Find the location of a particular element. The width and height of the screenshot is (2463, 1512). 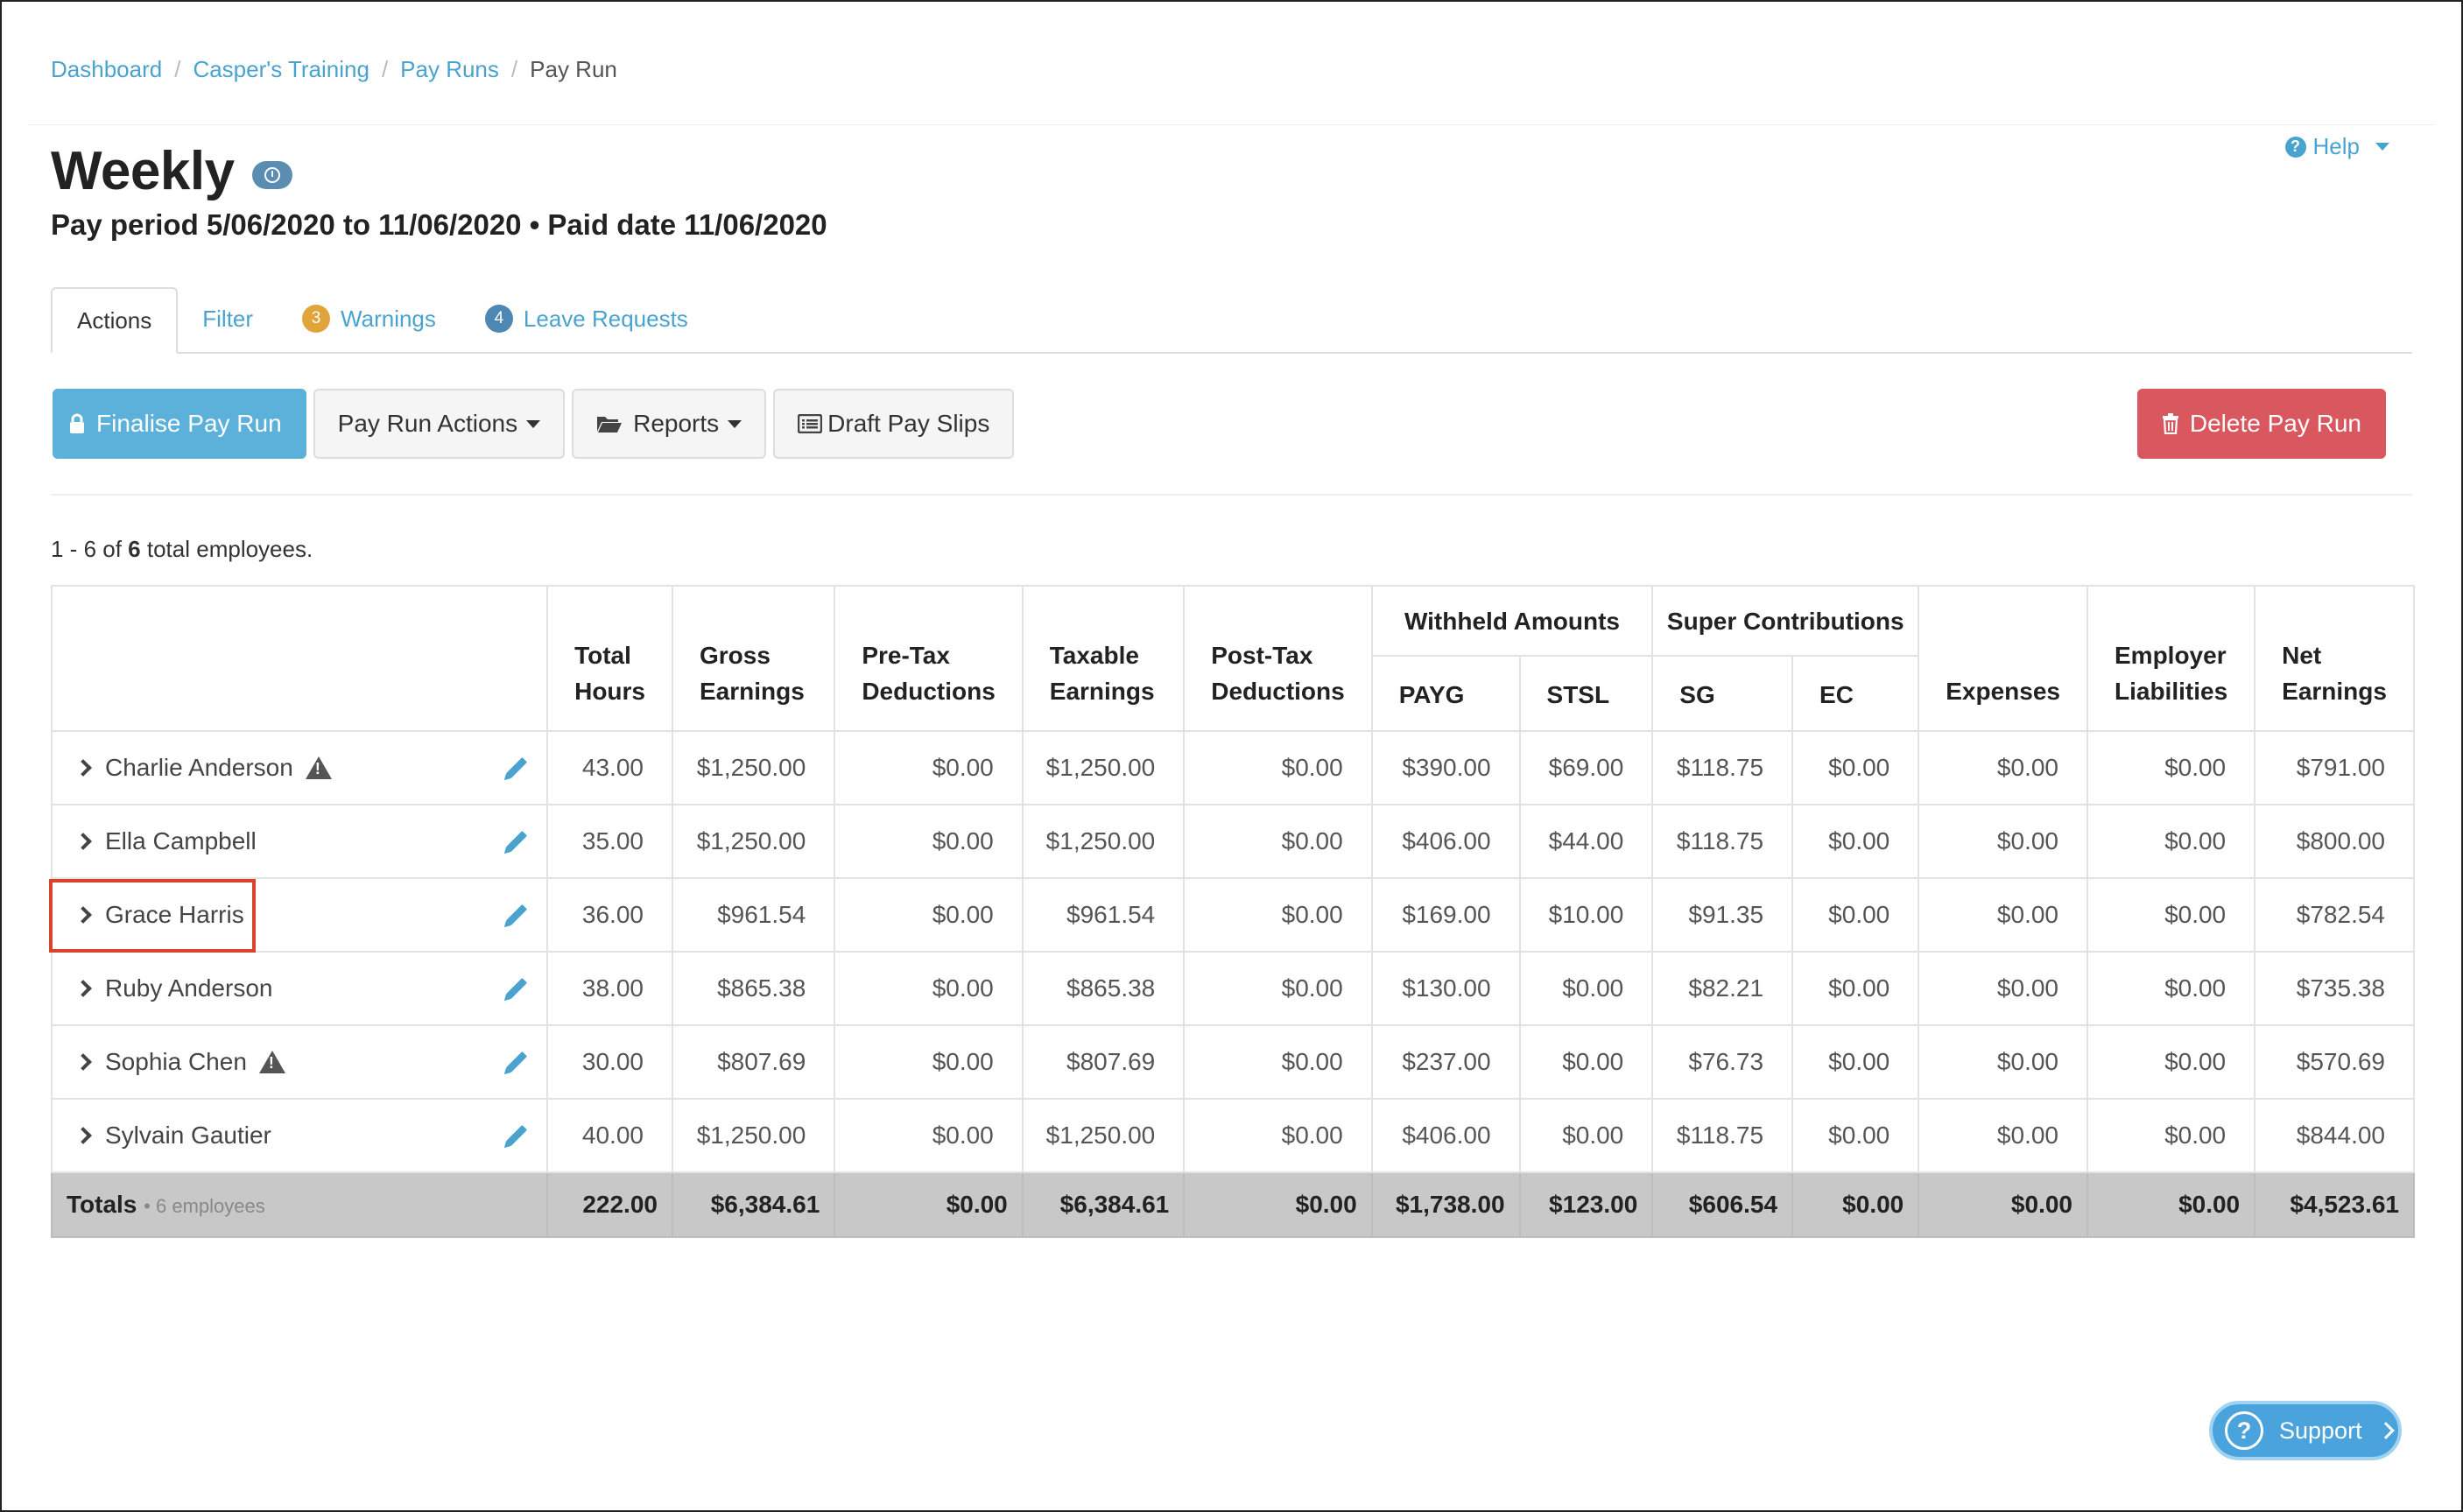

support-button: ? Support is located at coordinates (2305, 1430).